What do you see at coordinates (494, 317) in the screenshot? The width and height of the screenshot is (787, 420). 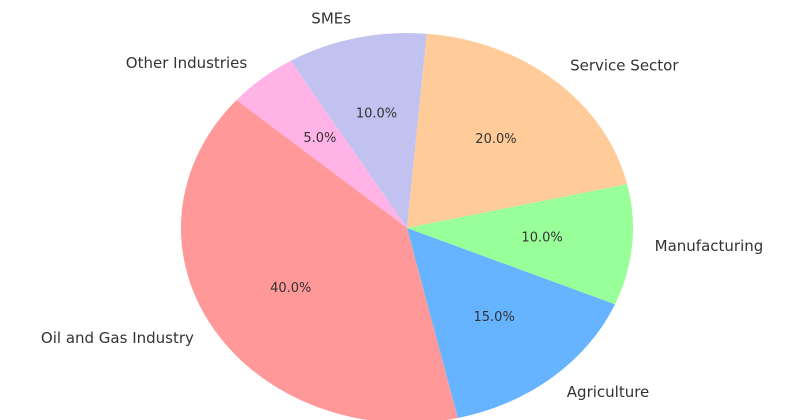 I see `slice-percent: 15.0%` at bounding box center [494, 317].